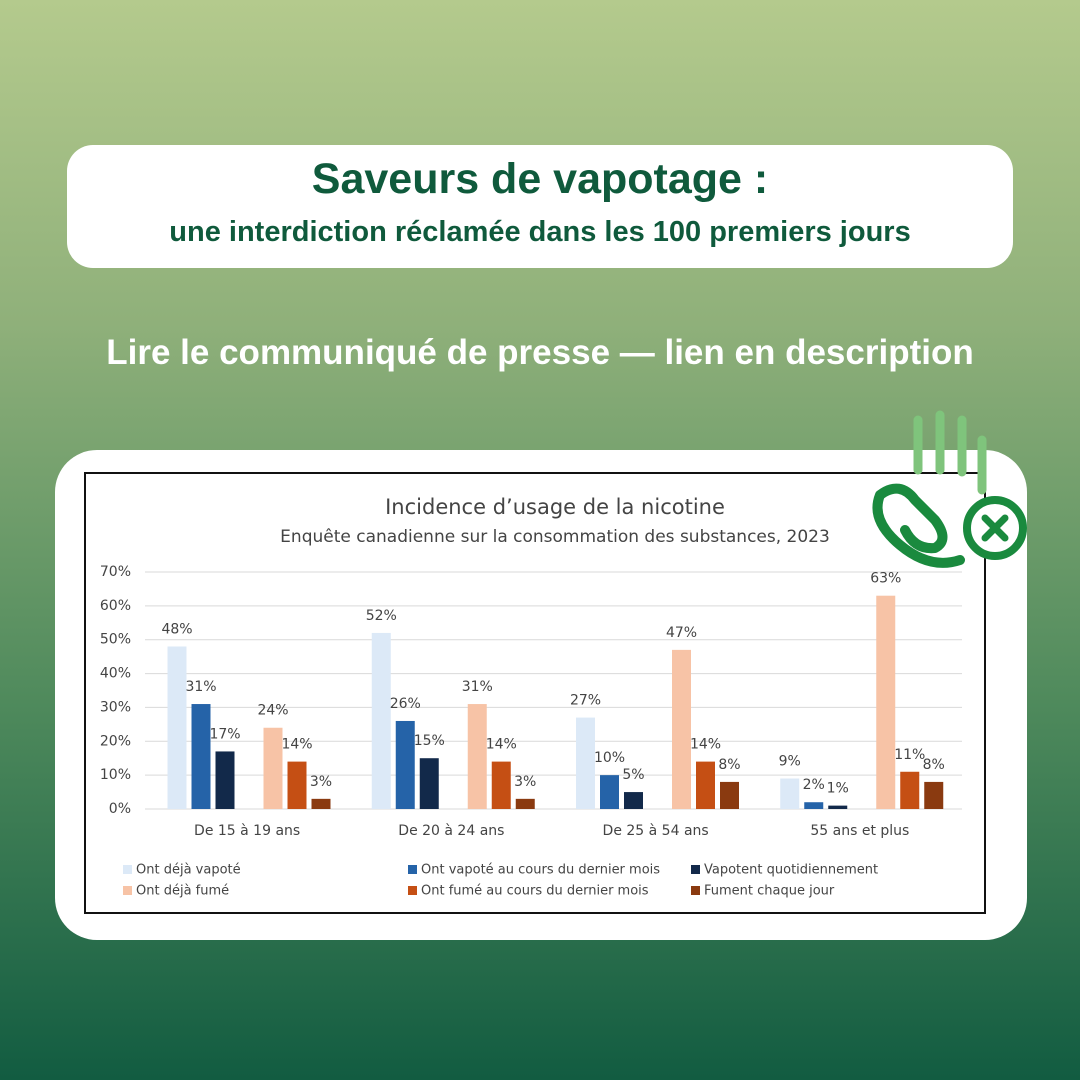  Describe the element at coordinates (115, 741) in the screenshot. I see `y-tick-label: 20%` at that location.